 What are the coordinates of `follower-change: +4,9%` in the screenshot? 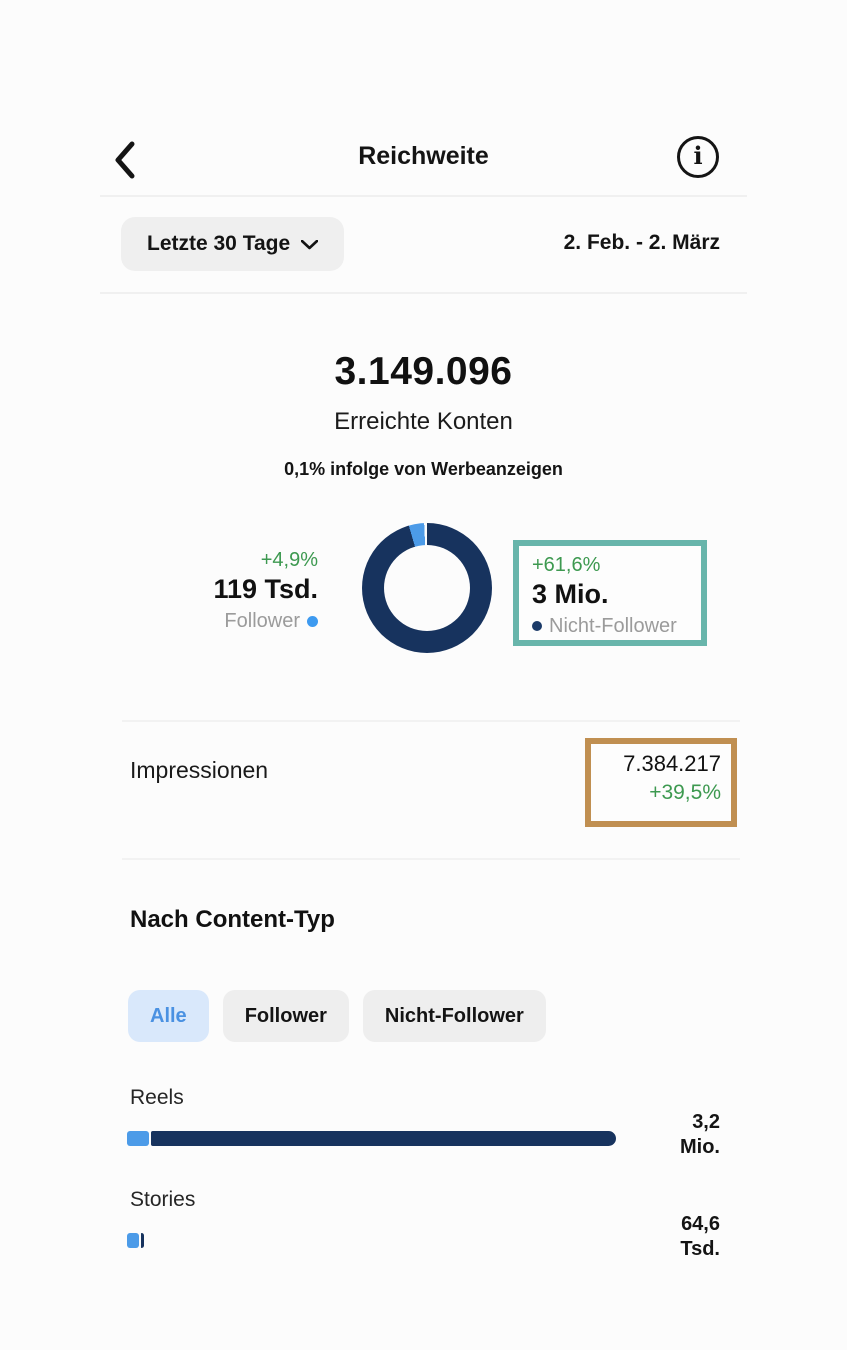 It's located at (289, 560).